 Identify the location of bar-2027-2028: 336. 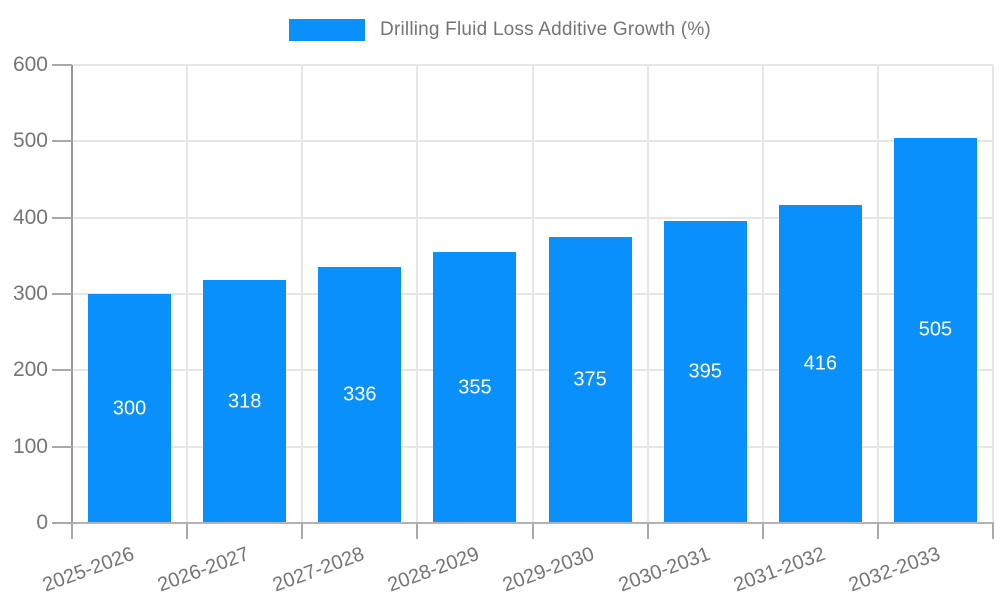
(360, 394).